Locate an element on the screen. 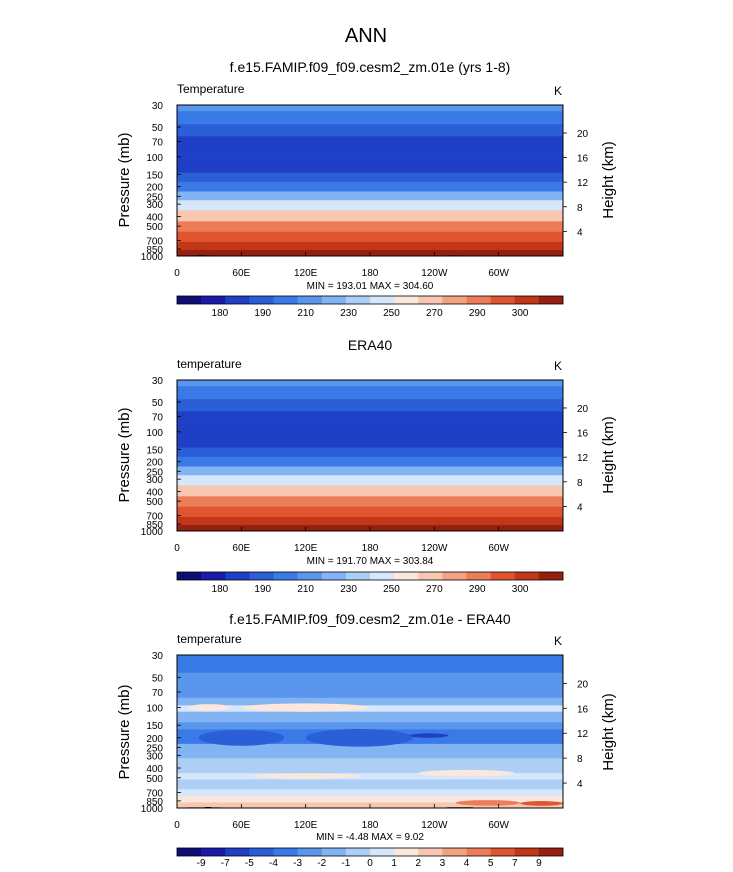 The width and height of the screenshot is (733, 872). colorbar-label: 190 is located at coordinates (262, 589).